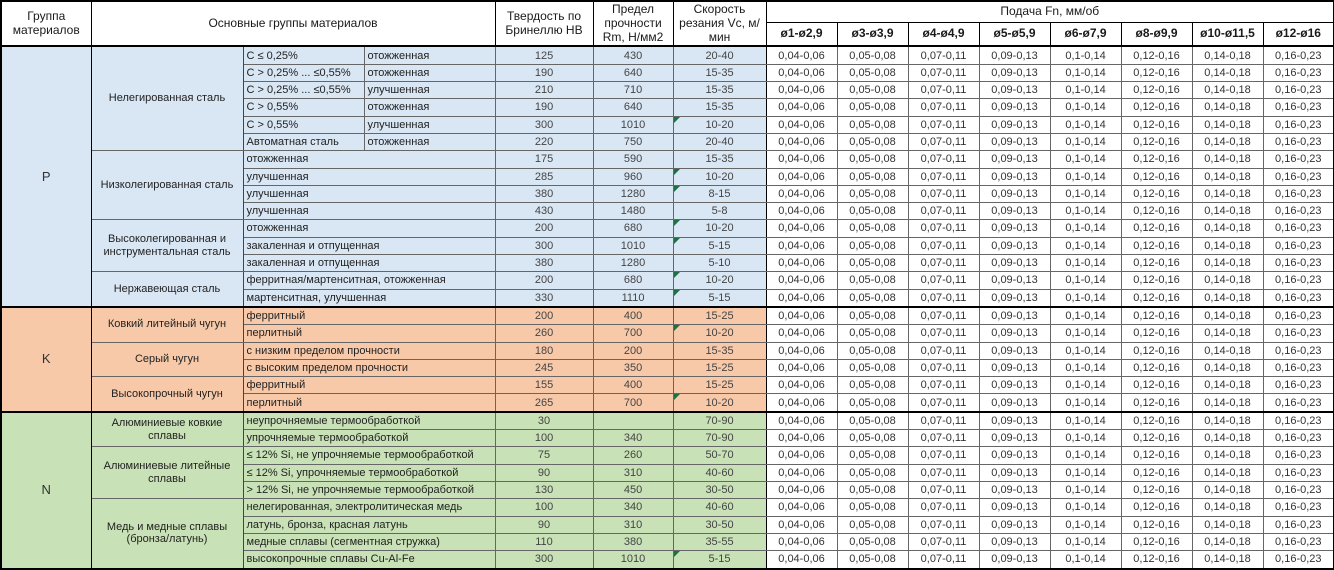 The width and height of the screenshot is (1334, 570). What do you see at coordinates (633, 107) in the screenshot?
I see `strength-cell: 640` at bounding box center [633, 107].